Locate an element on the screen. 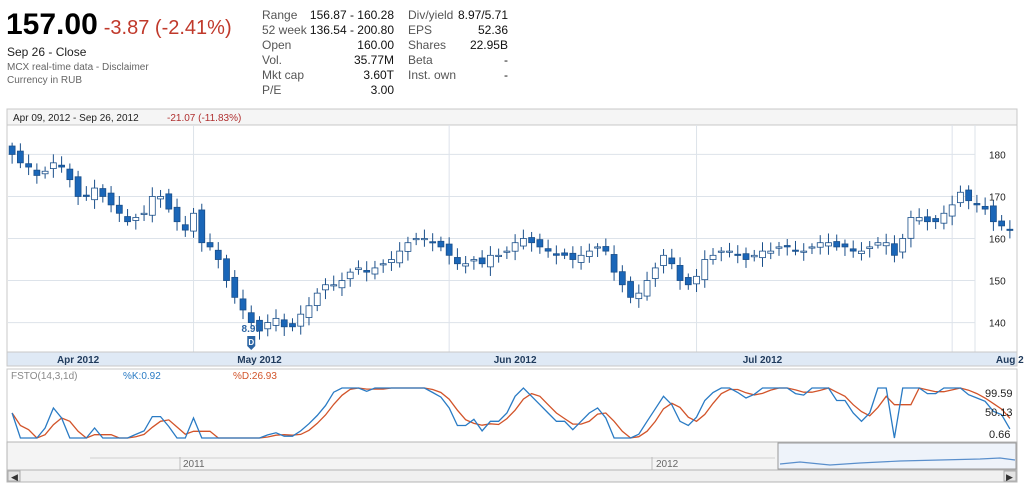 The width and height of the screenshot is (1024, 484). stat-value: 22.95B is located at coordinates (488, 45).